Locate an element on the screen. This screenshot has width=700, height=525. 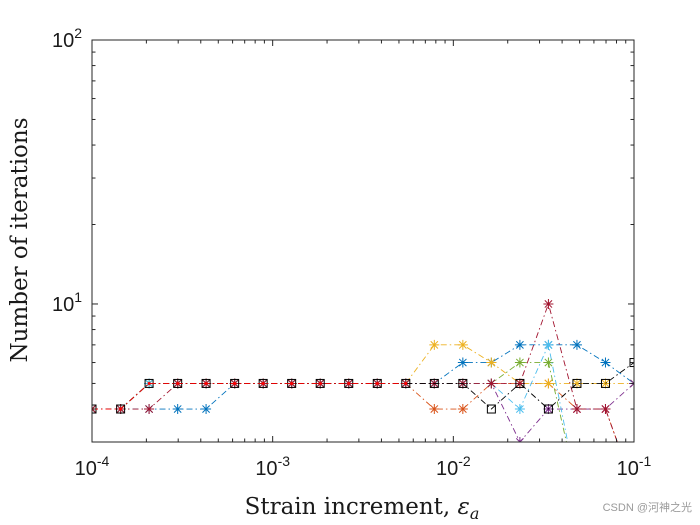
x-axis-title-subscript: a is located at coordinates (475, 513).